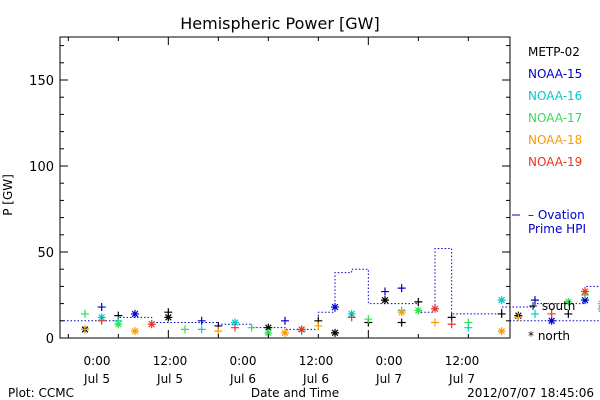  Describe the element at coordinates (555, 162) in the screenshot. I see `legend-entry-noaa-19: NOAA-19` at that location.